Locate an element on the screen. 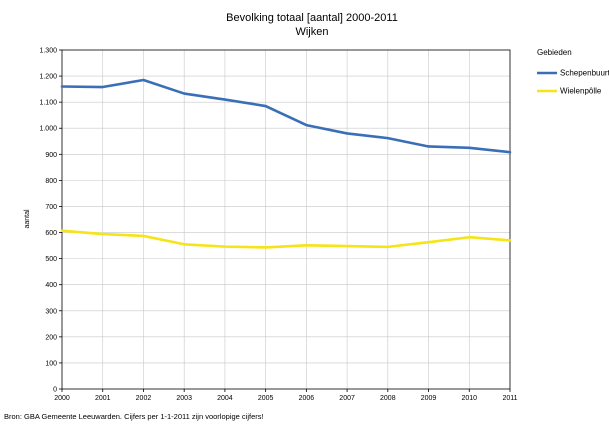  x-tick-label: 2003 is located at coordinates (184, 398).